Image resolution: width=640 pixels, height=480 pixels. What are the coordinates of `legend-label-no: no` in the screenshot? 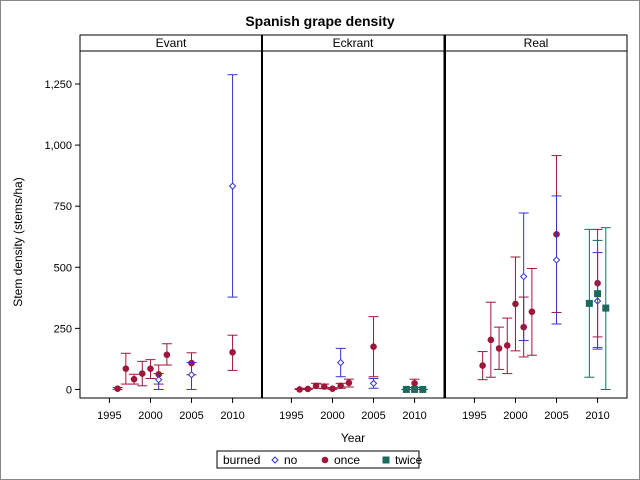 It's located at (291, 460).